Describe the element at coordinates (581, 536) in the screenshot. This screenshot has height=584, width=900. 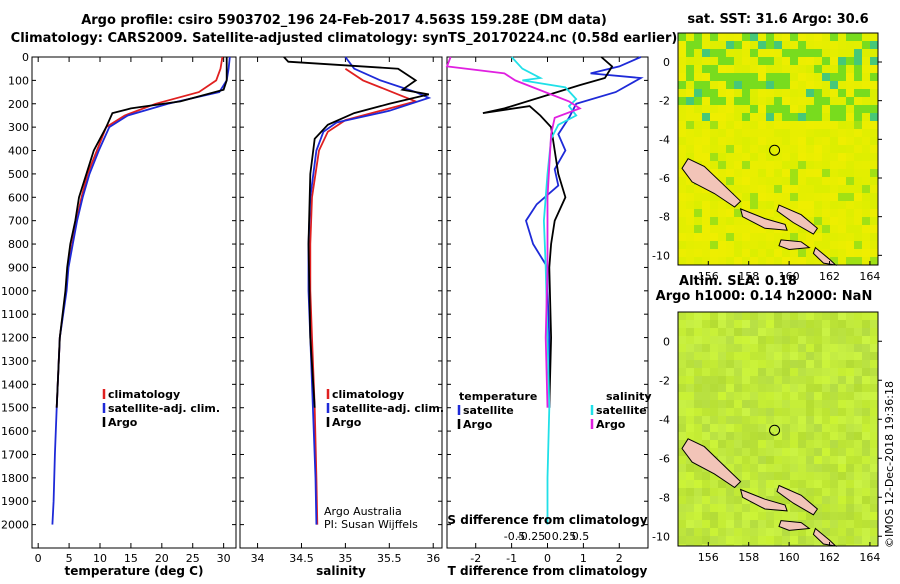
I see `x-tick-label-salinity: 0.5` at that location.